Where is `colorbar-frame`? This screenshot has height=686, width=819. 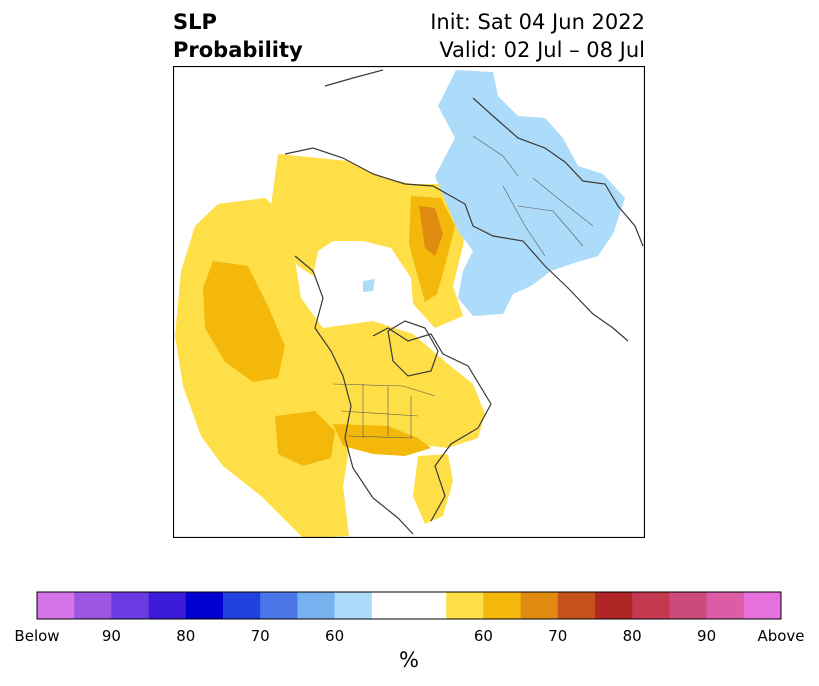
colorbar-frame is located at coordinates (409, 605).